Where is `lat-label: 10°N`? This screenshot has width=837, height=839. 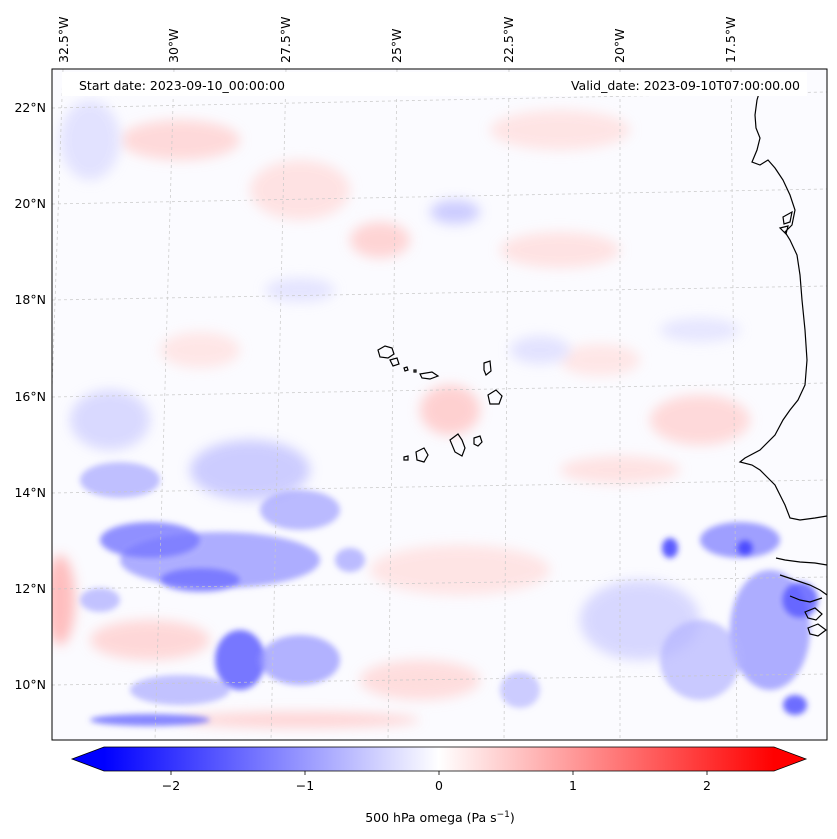
lat-label: 10°N is located at coordinates (30, 684).